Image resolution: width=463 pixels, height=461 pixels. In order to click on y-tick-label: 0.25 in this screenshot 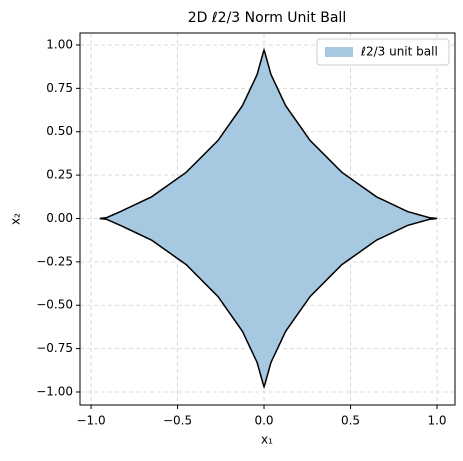, I will do `click(59, 175)`.